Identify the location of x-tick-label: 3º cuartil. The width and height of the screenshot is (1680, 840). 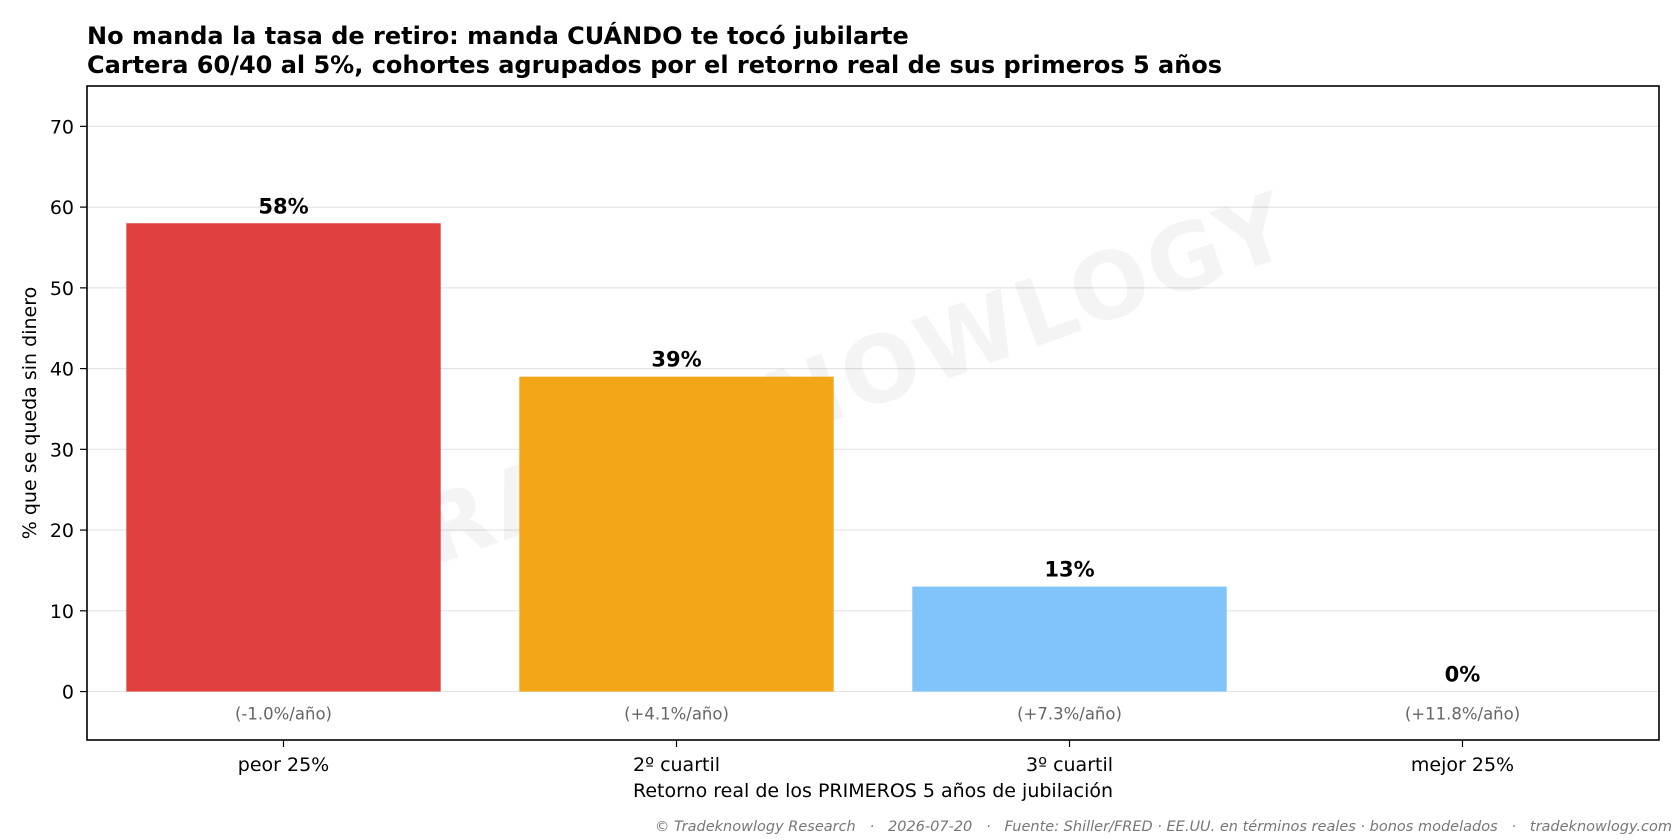
(1069, 765).